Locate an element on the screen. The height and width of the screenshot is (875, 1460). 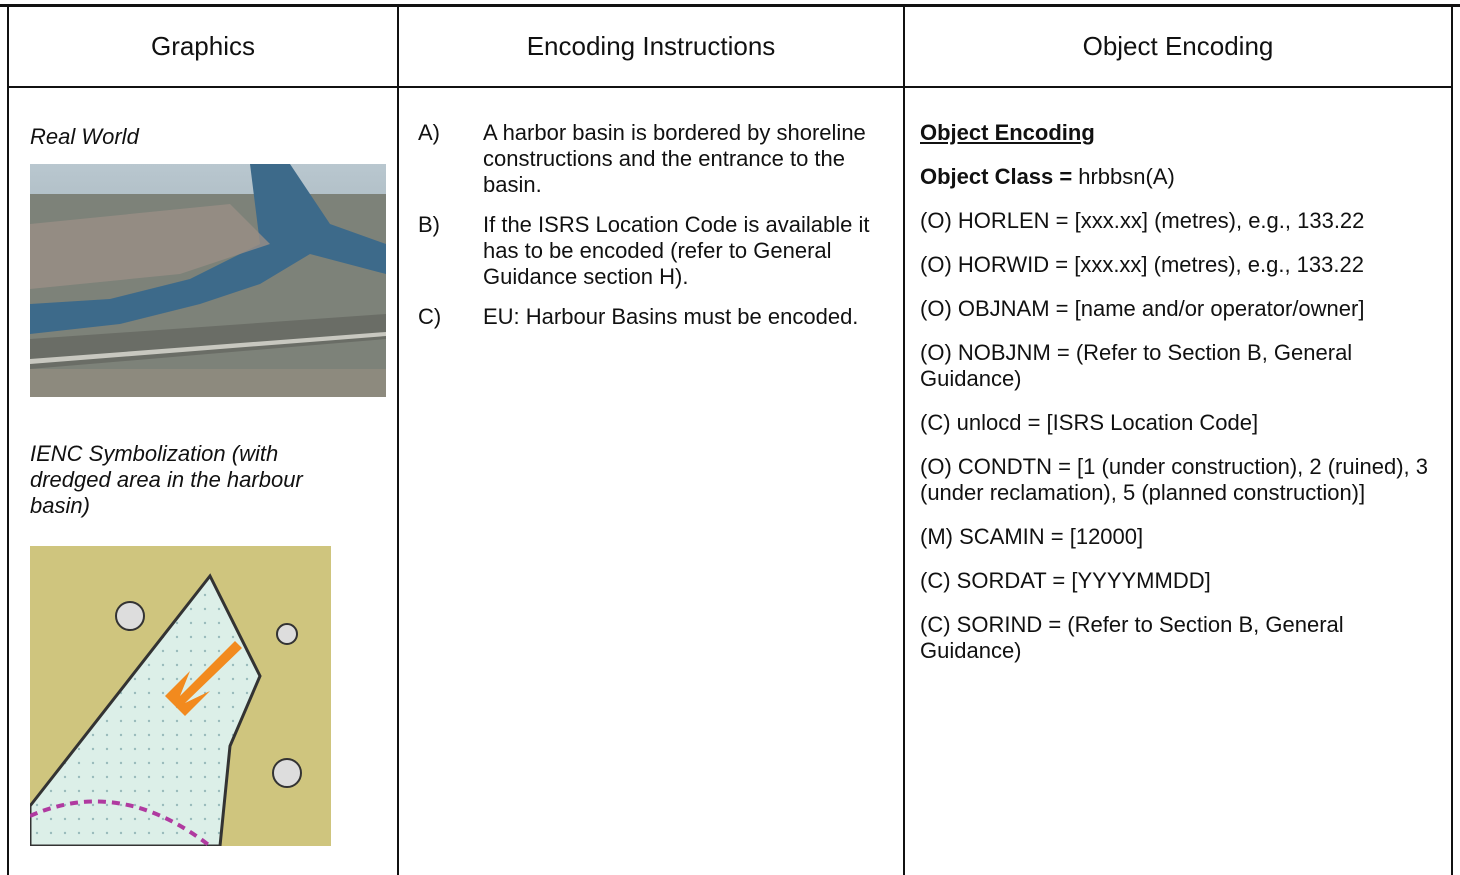
header-cell: Object Encoding is located at coordinates (1178, 45).